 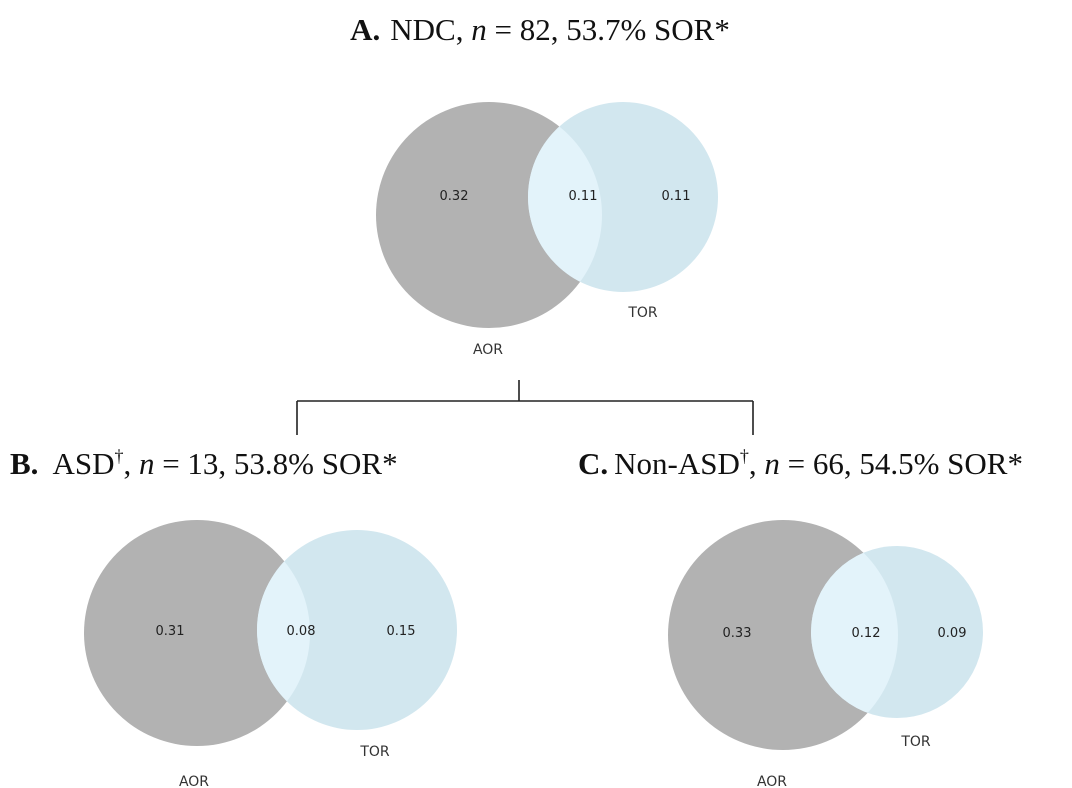 I want to click on panel-a-comma: ,, so click(x=464, y=29).